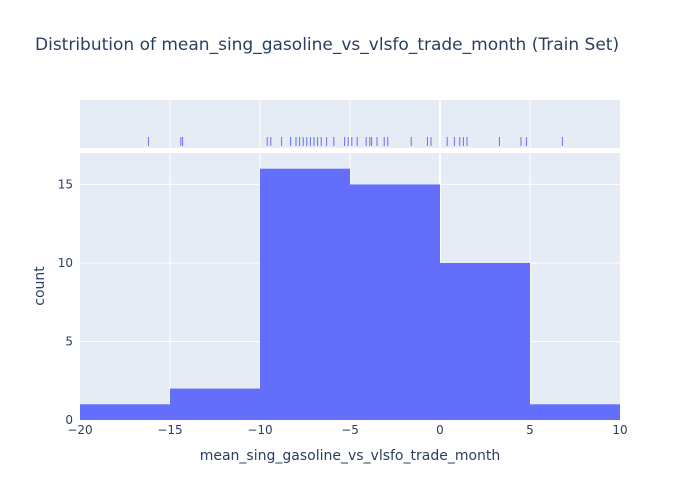 The image size is (700, 504). What do you see at coordinates (69, 420) in the screenshot?
I see `y-tick-label: 0` at bounding box center [69, 420].